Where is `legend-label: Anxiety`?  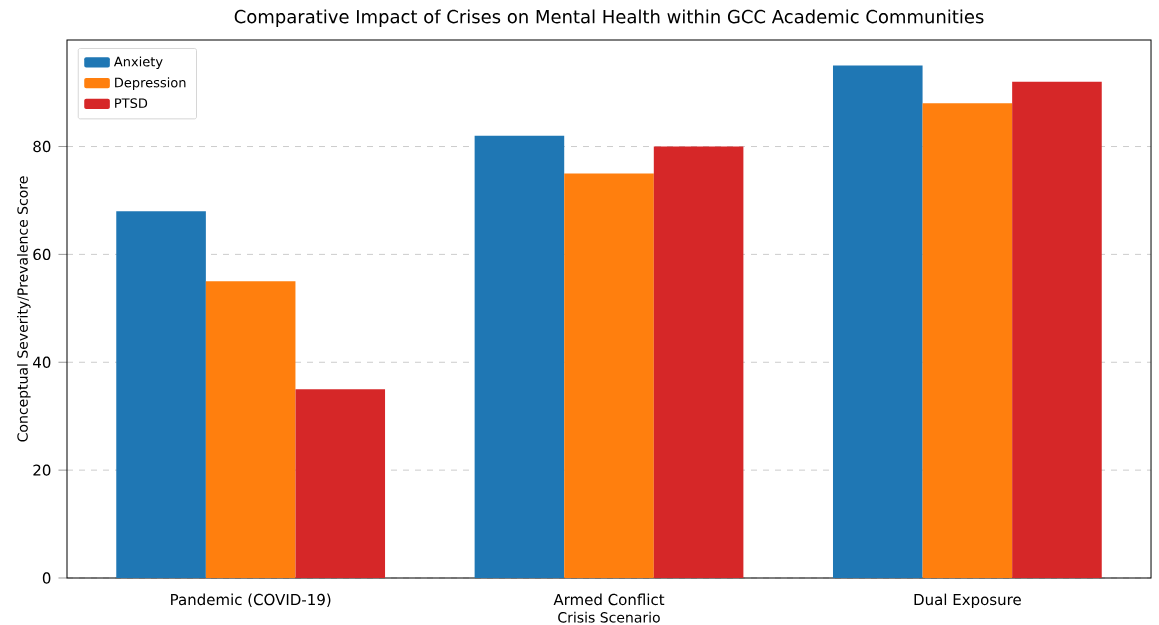 legend-label: Anxiety is located at coordinates (138, 63).